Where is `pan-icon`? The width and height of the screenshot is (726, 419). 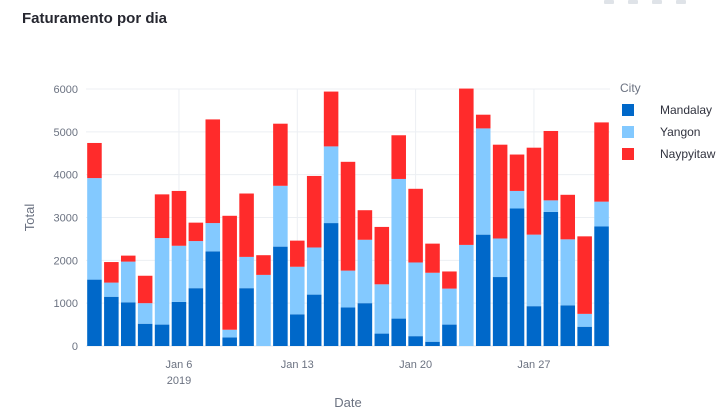
pan-icon is located at coordinates (657, 2).